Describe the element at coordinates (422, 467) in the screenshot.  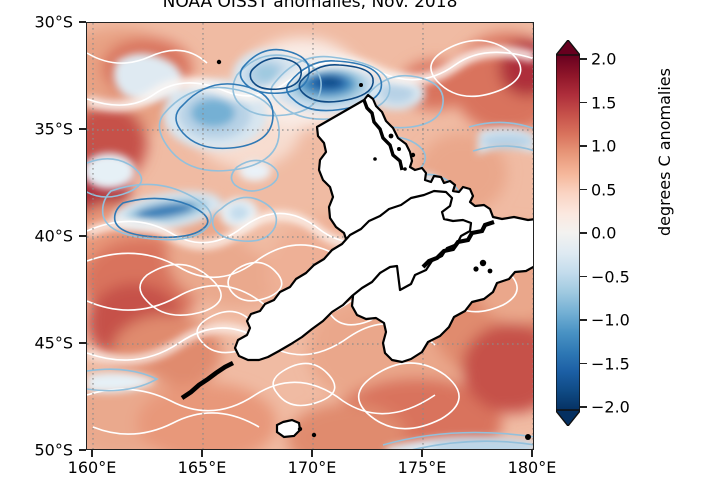
I see `xtick-label: 175°E` at that location.